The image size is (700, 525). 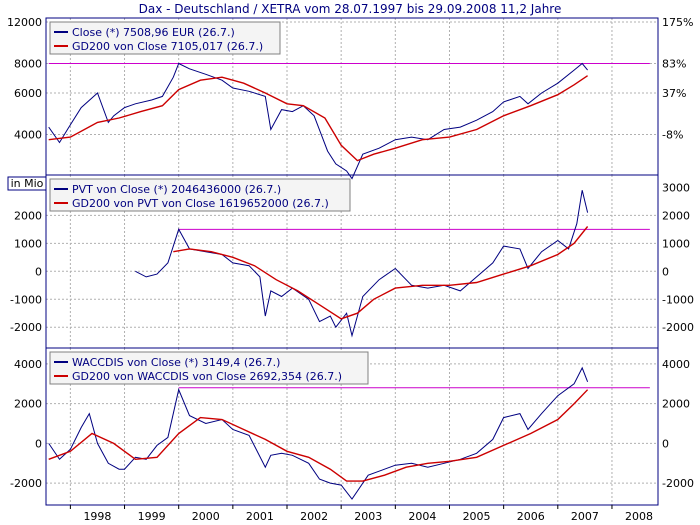 I want to click on x-tick-label: 2000, so click(x=206, y=516).